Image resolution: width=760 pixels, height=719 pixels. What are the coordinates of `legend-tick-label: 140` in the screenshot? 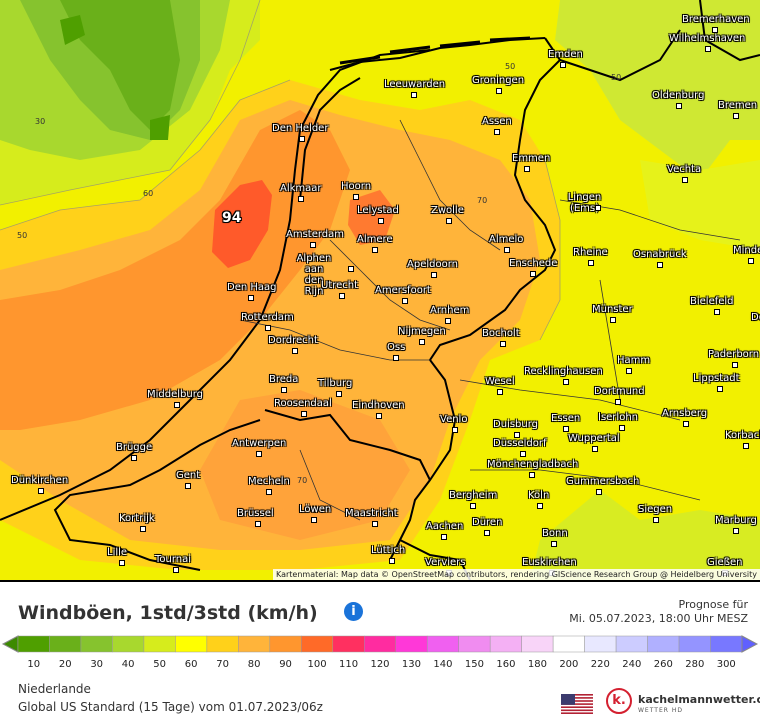 It's located at (443, 664).